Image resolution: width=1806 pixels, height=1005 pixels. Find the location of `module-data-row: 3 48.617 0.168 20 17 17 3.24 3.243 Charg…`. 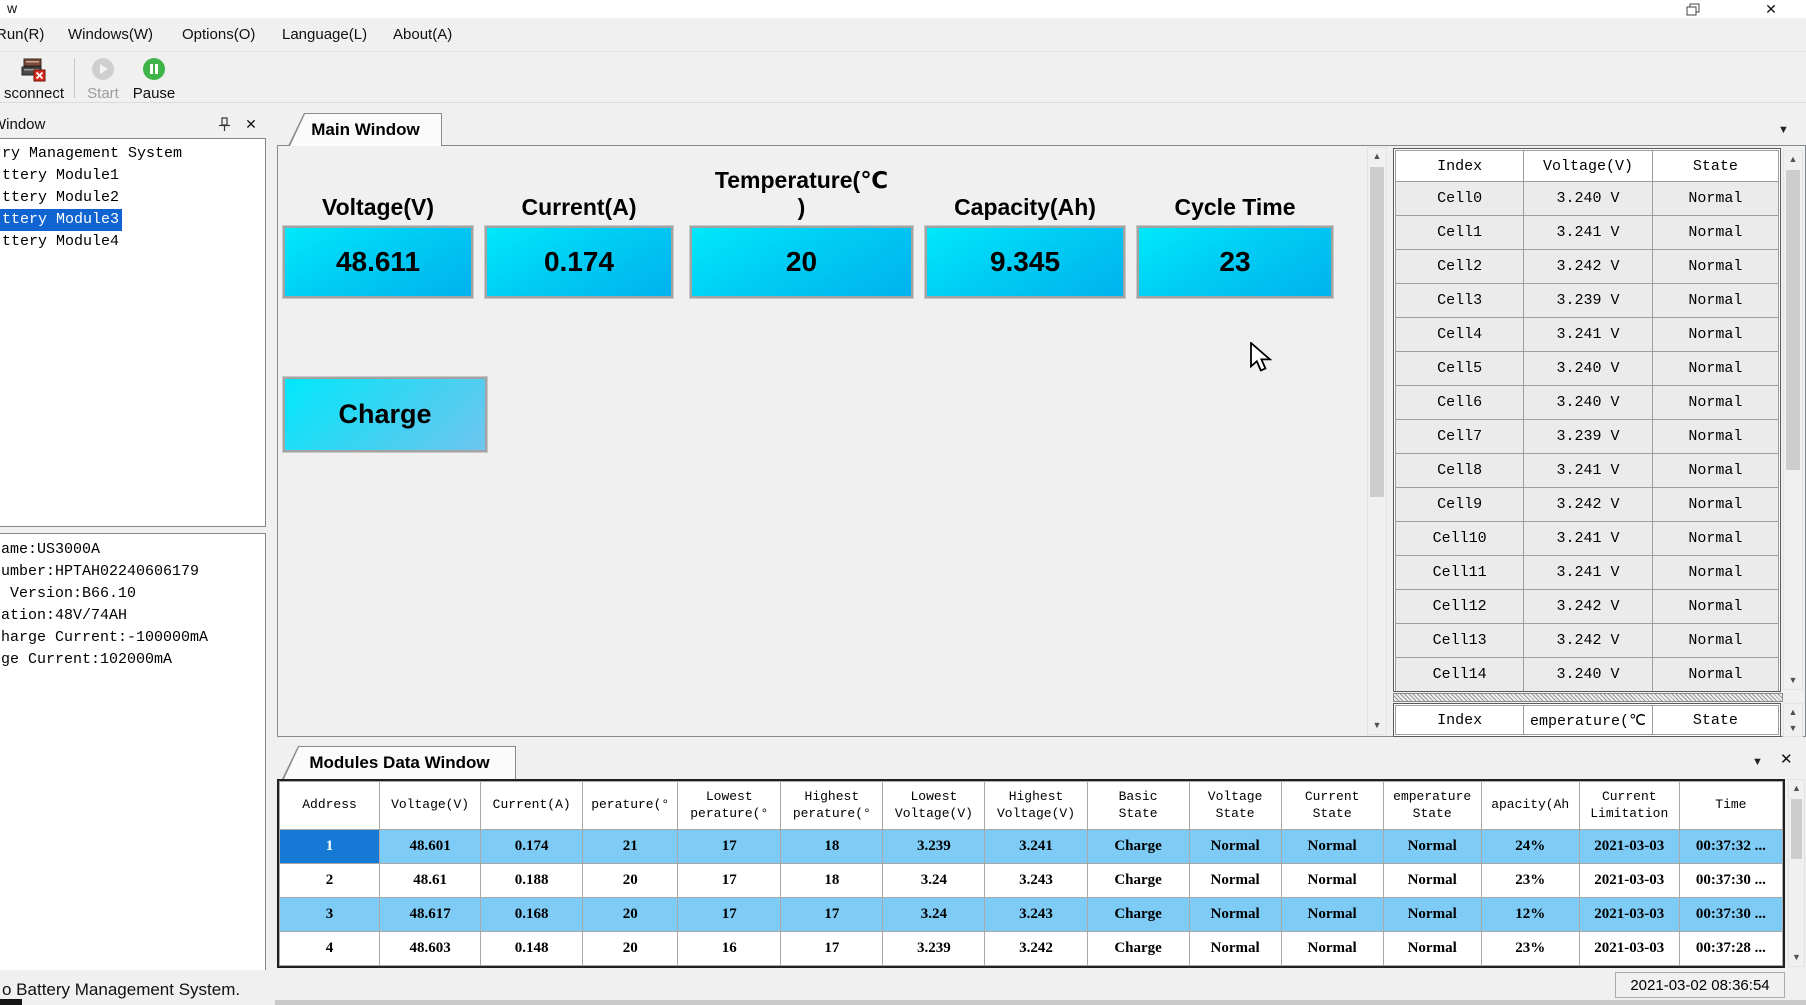

module-data-row: 3 48.617 0.168 20 17 17 3.24 3.243 Charg… is located at coordinates (1031, 914).